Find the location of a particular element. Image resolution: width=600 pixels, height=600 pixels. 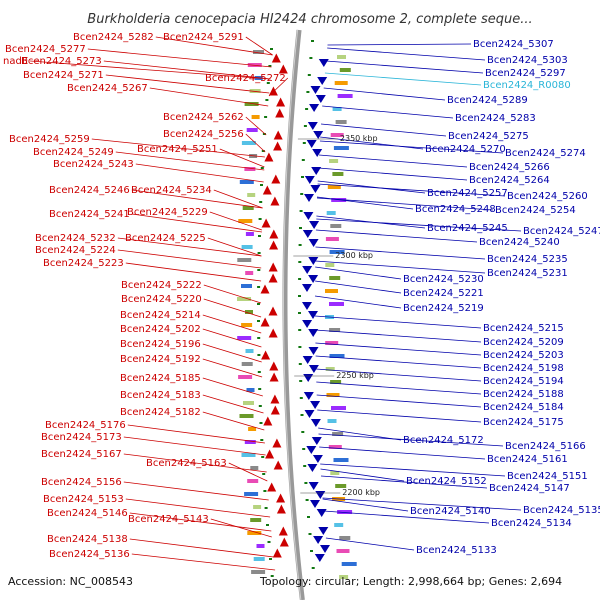

gene-label-right: Bcen2424_5209 is located at coordinates (523, 342).